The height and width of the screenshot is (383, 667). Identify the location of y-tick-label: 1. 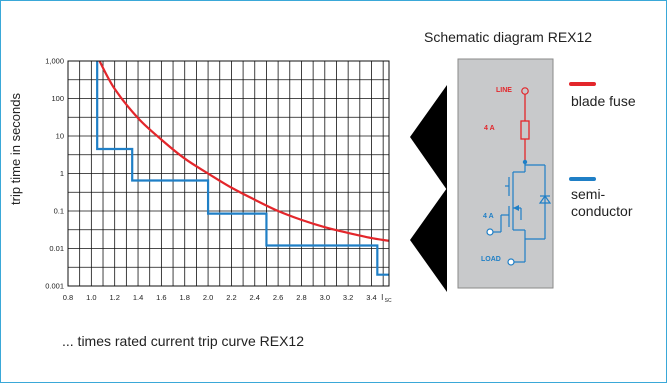
(62, 173).